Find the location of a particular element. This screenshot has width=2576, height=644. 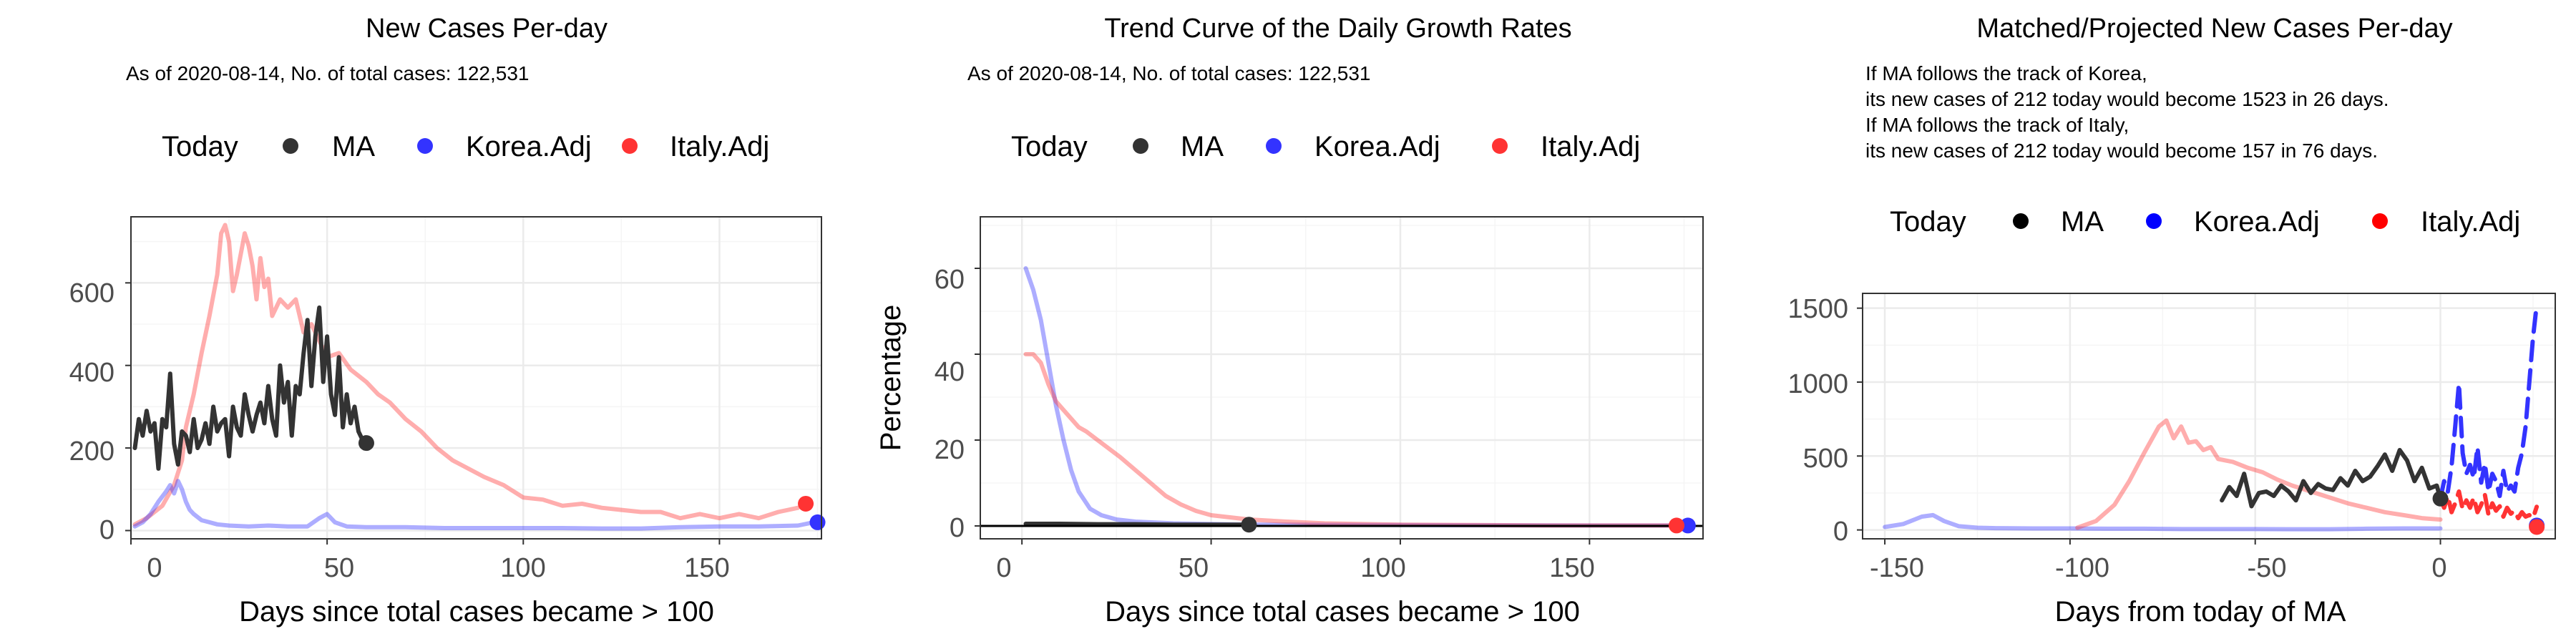

y-axis-label: Percentage is located at coordinates (891, 378).